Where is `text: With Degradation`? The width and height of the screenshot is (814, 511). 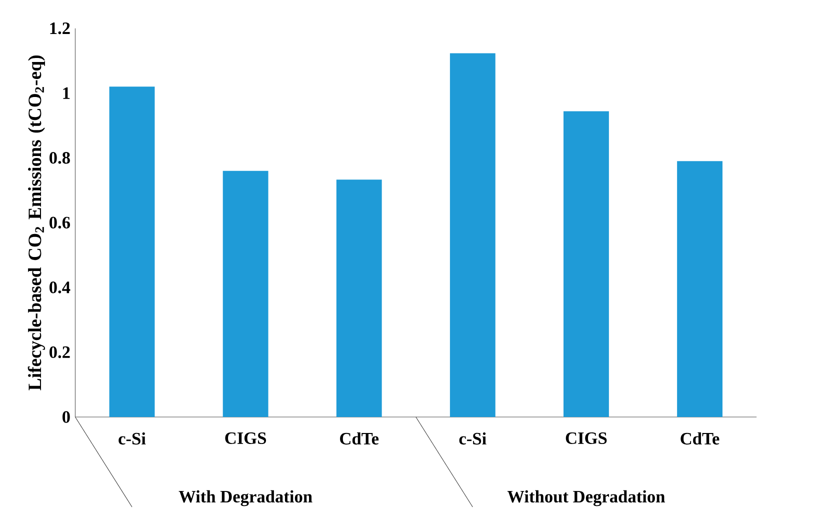 text: With Degradation is located at coordinates (245, 498).